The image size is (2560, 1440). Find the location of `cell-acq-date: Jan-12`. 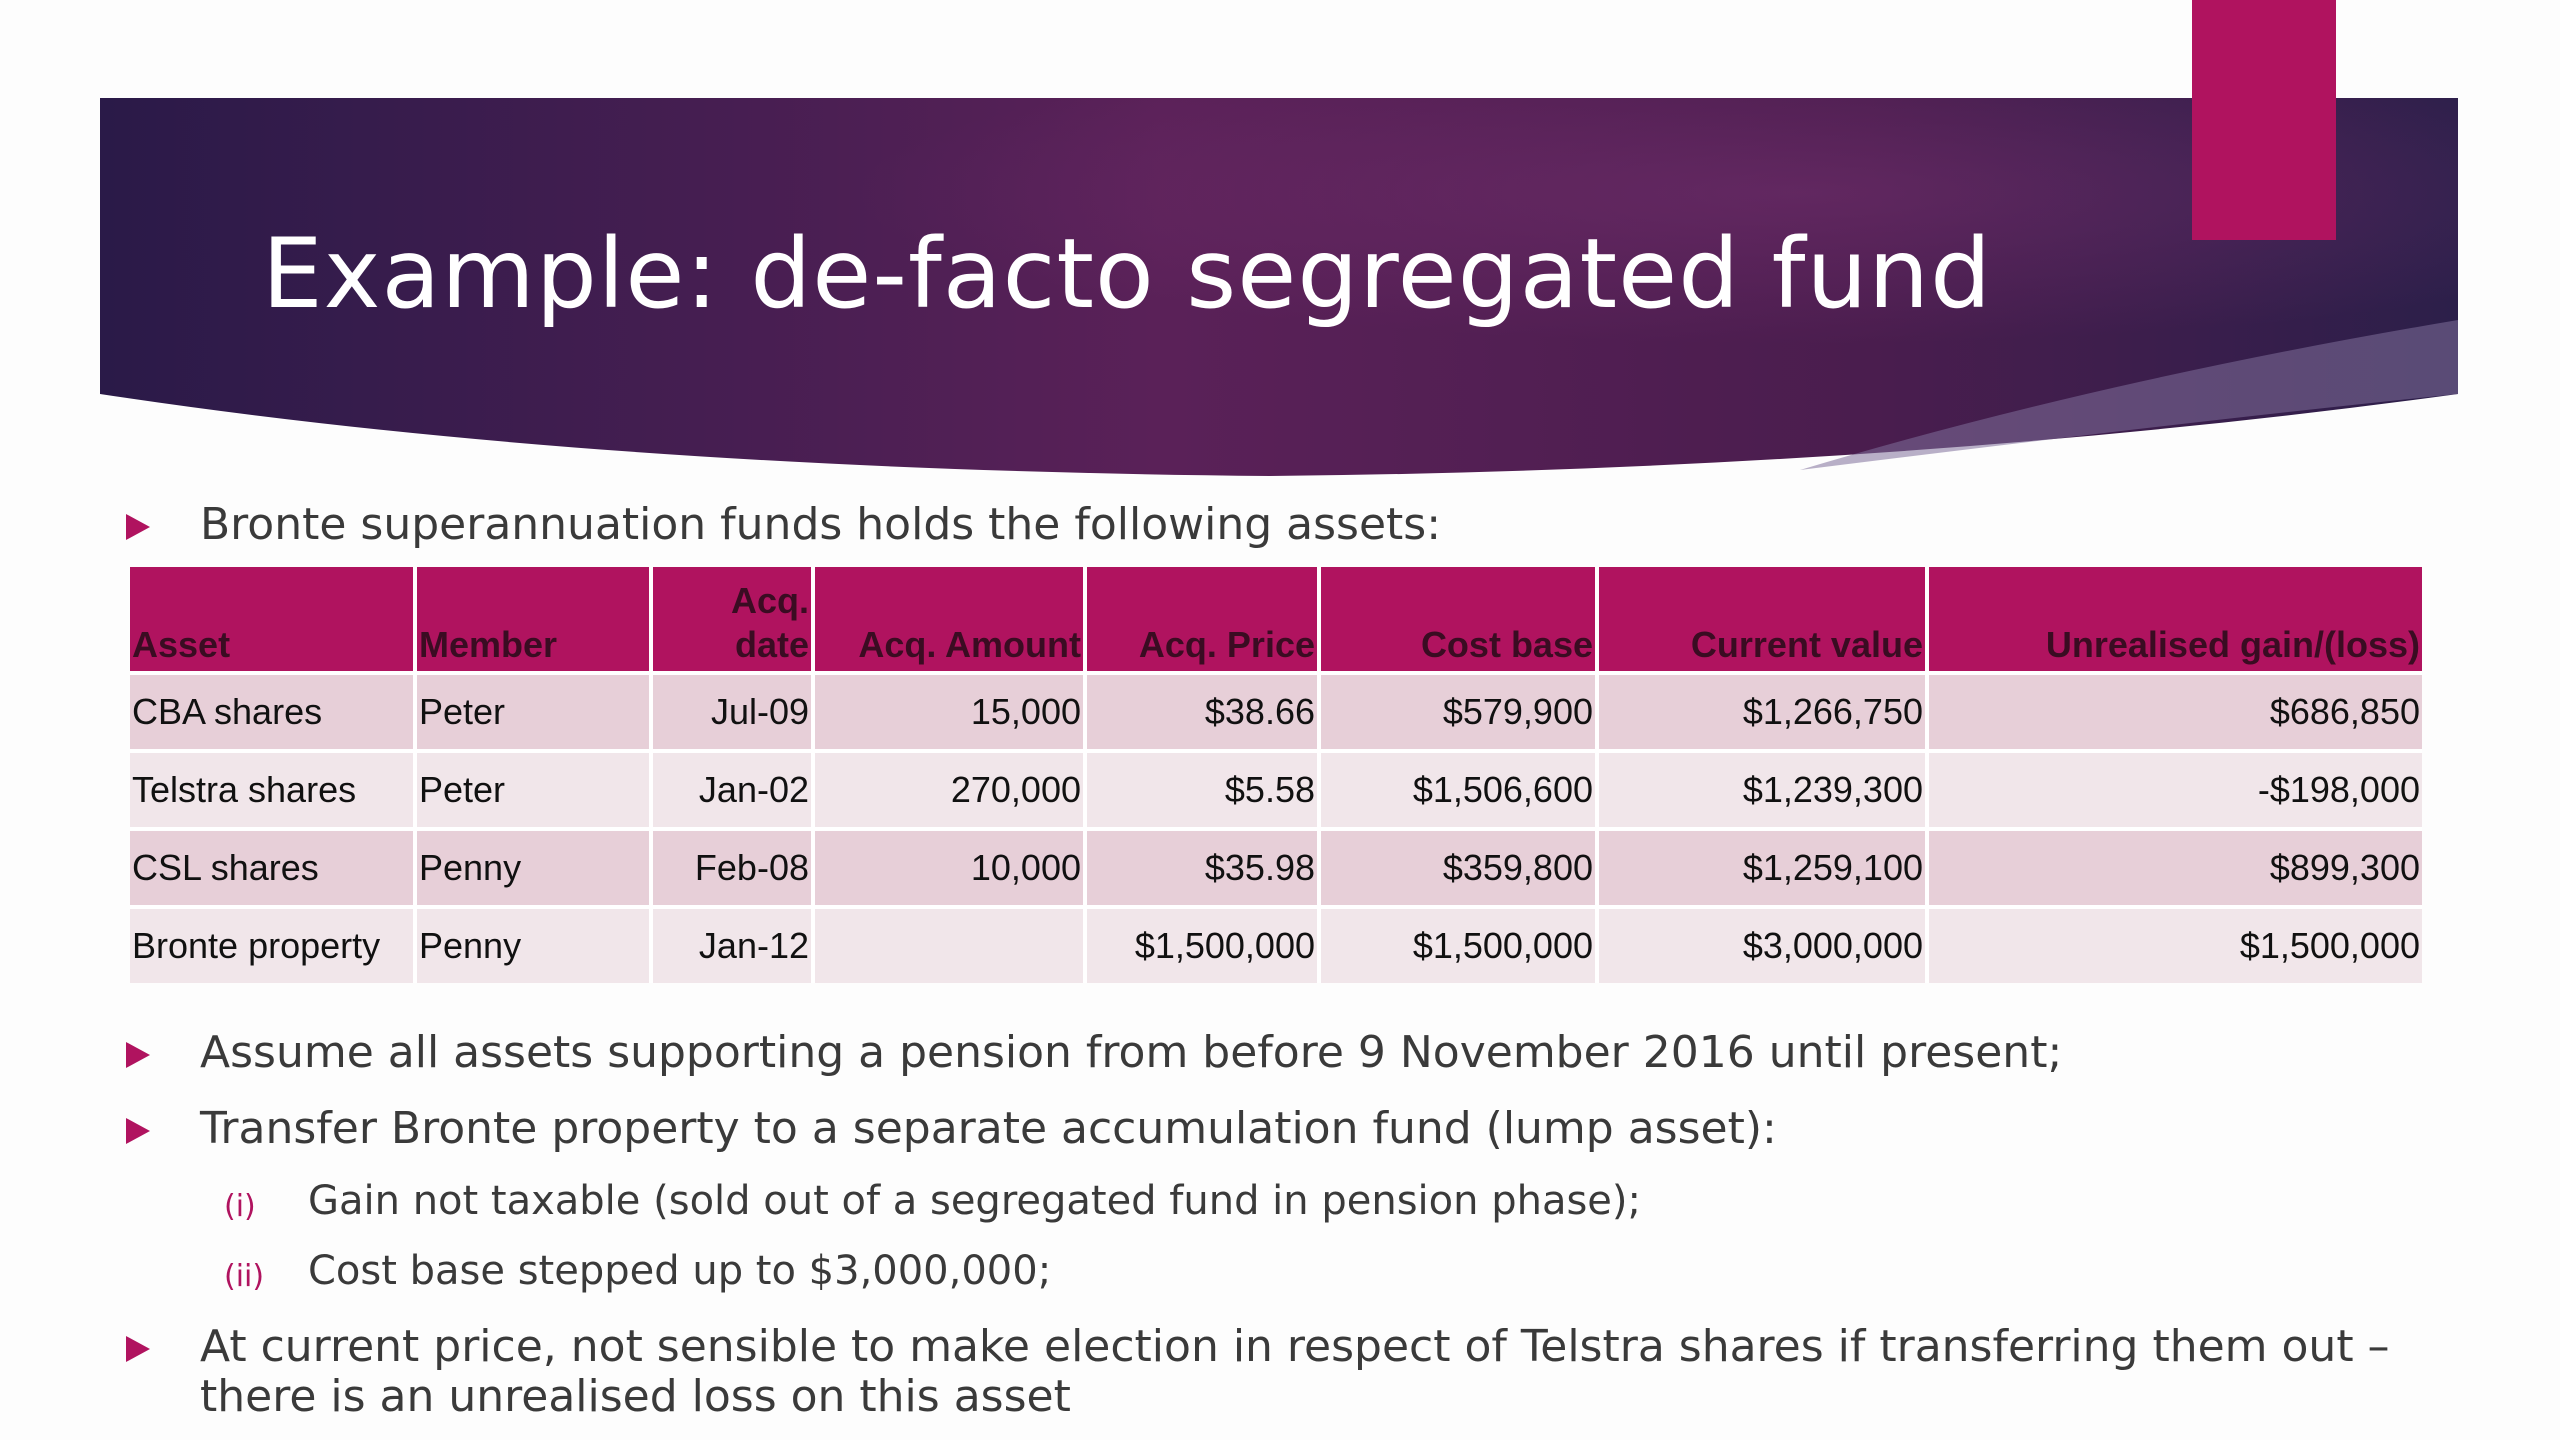

cell-acq-date: Jan-12 is located at coordinates (733, 944).